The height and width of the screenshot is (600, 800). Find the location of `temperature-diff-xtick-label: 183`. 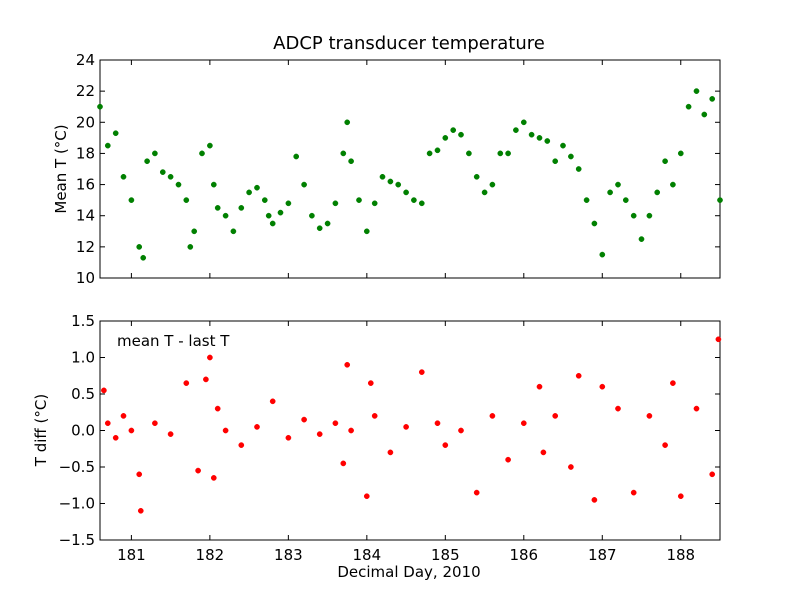

temperature-diff-xtick-label: 183 is located at coordinates (288, 555).